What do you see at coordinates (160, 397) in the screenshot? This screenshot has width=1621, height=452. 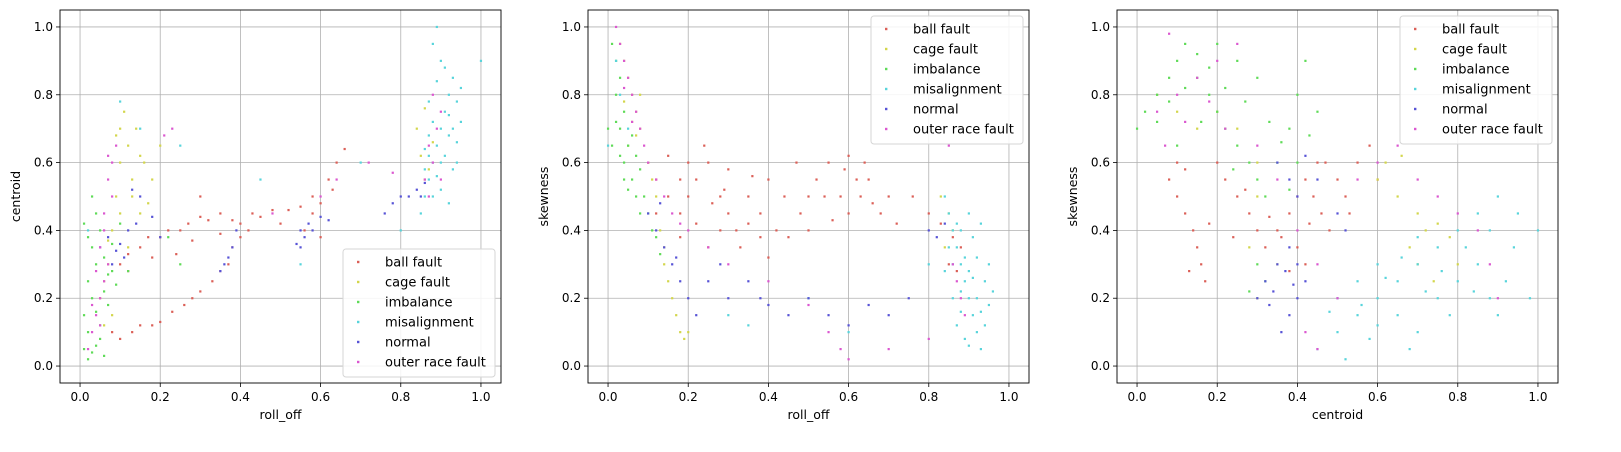 I see `x-tick-label: 0.2` at bounding box center [160, 397].